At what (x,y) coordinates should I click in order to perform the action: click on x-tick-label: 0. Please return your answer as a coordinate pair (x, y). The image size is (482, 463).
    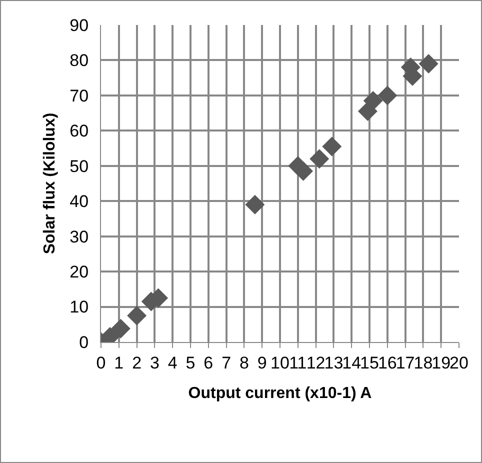
    Looking at the image, I should click on (101, 362).